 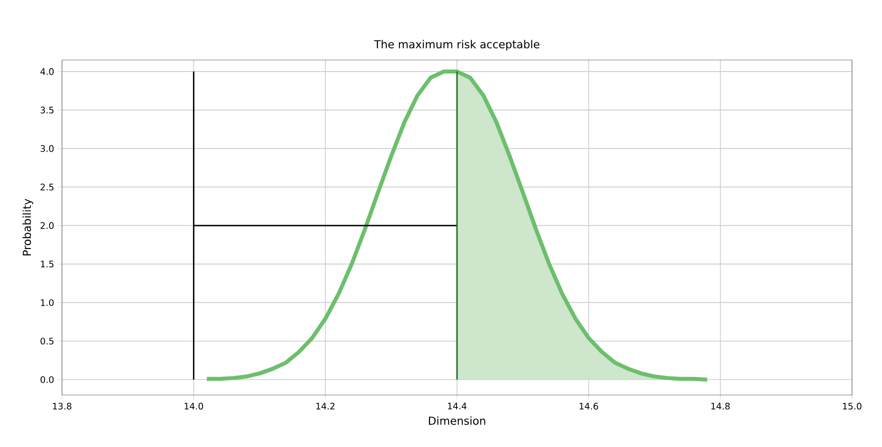 I want to click on x-axis-title: Dimension, so click(x=457, y=420).